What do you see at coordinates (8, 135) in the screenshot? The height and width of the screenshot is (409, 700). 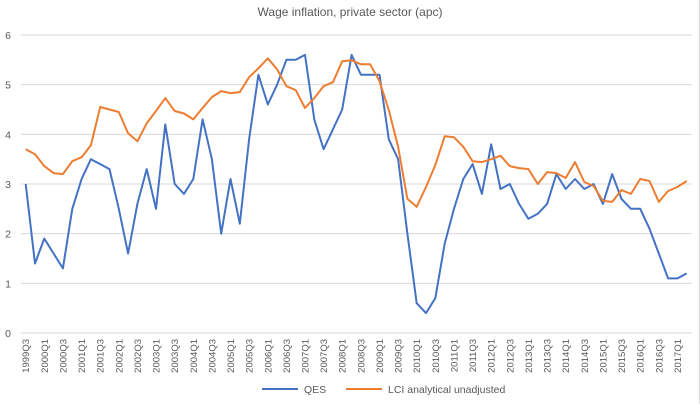 I see `y-tick-label: 4` at bounding box center [8, 135].